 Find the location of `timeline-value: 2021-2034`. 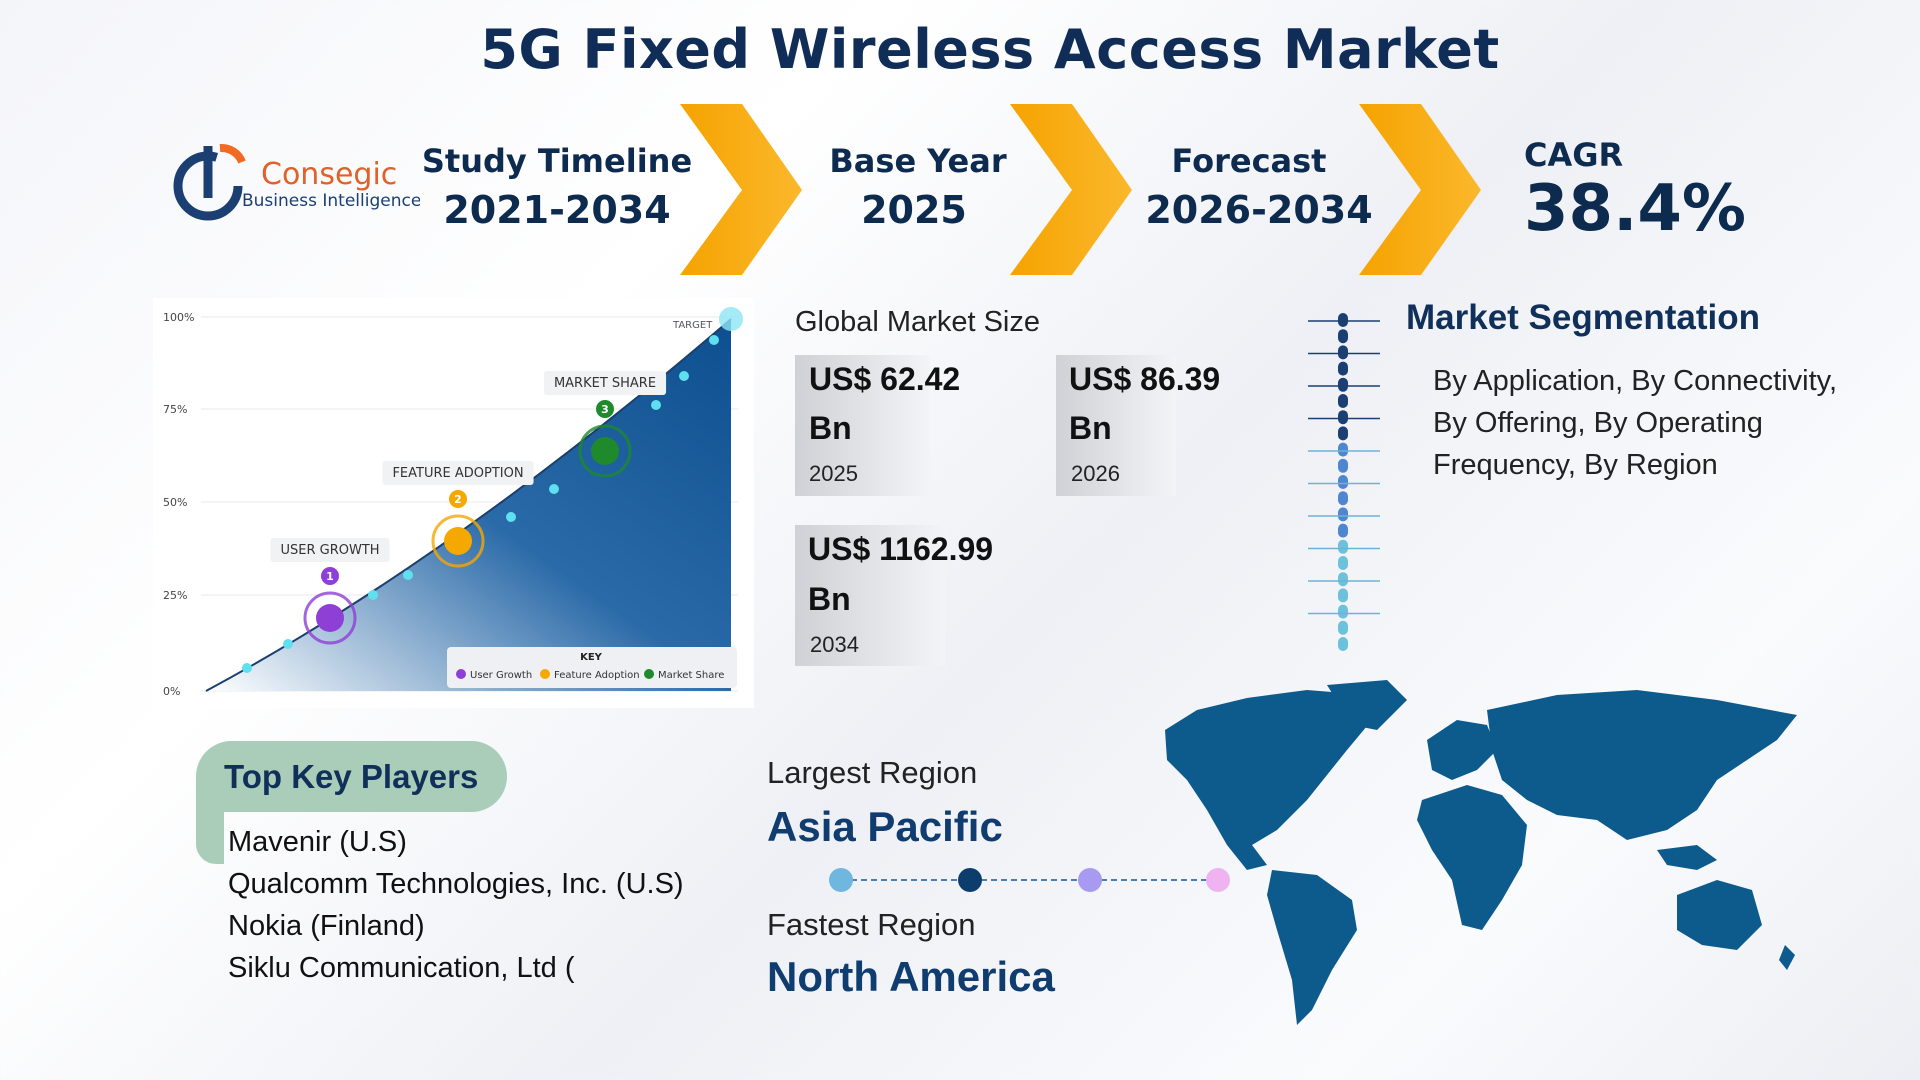

timeline-value: 2021-2034 is located at coordinates (557, 210).